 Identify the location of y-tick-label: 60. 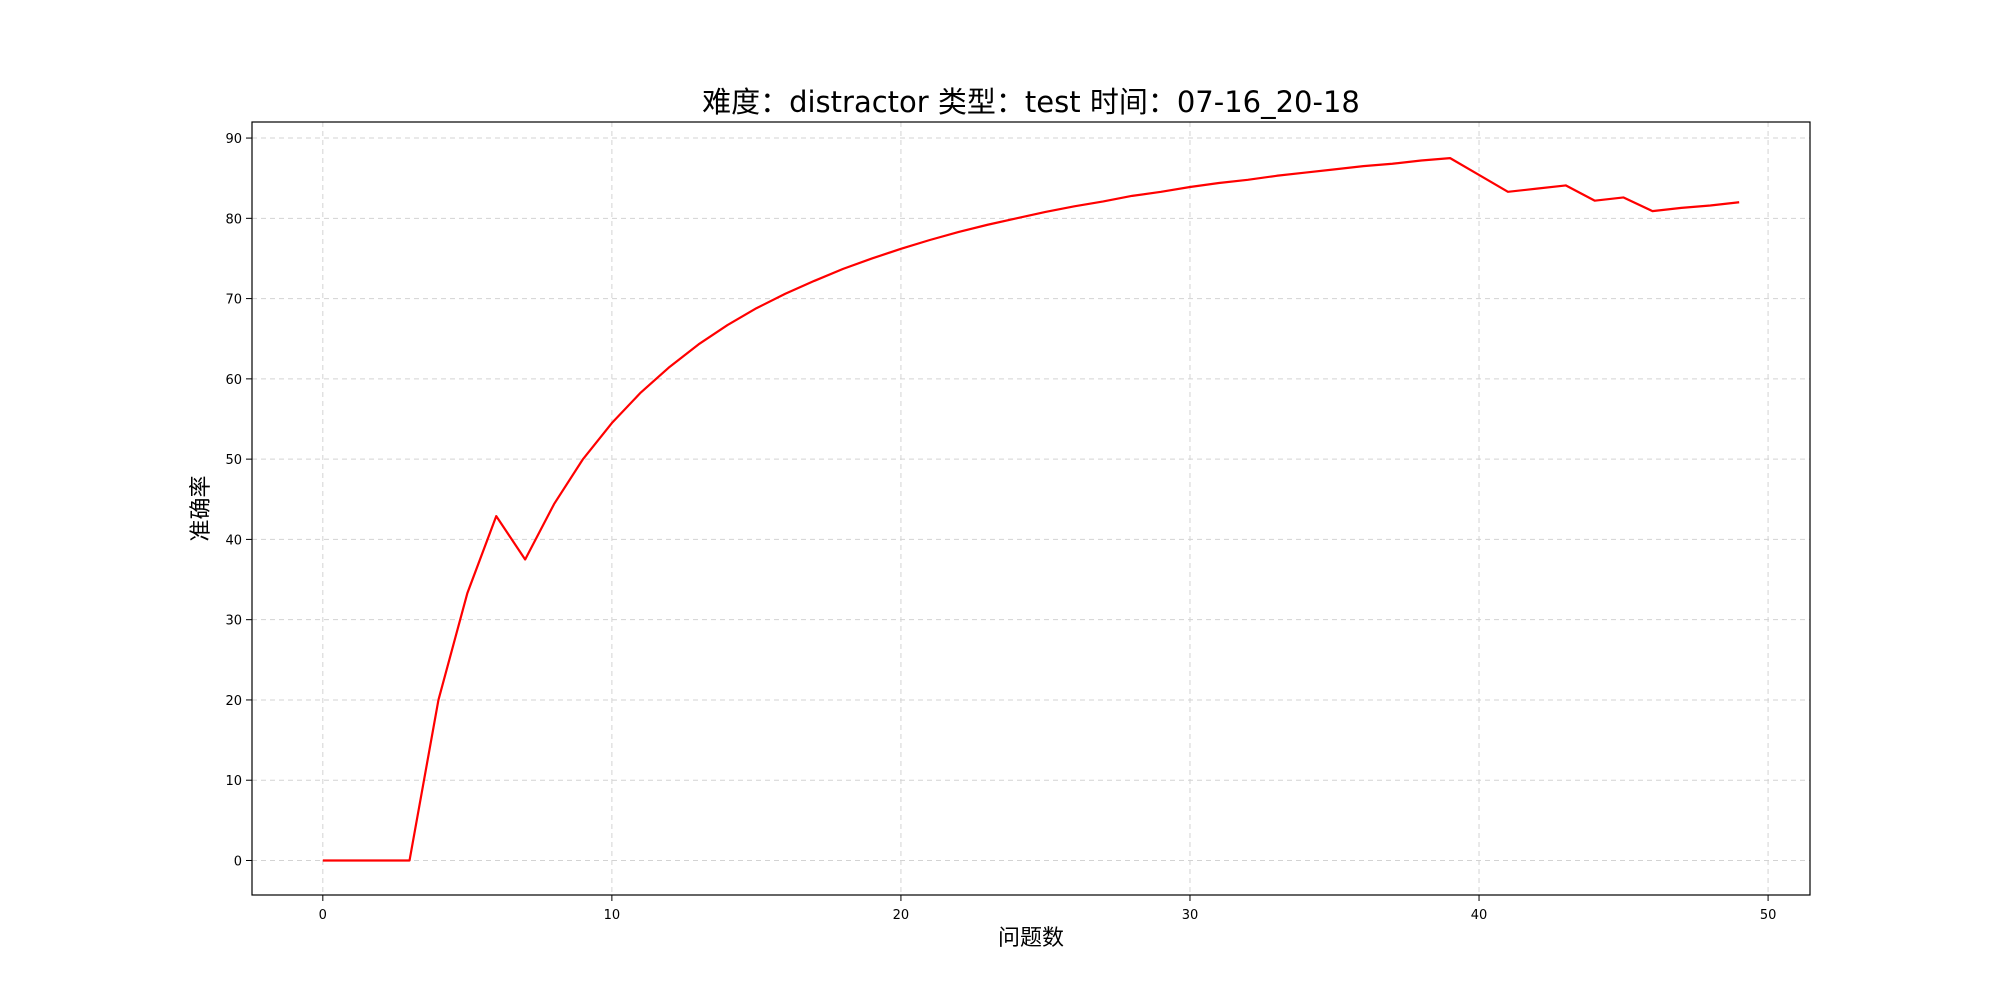
(233, 380).